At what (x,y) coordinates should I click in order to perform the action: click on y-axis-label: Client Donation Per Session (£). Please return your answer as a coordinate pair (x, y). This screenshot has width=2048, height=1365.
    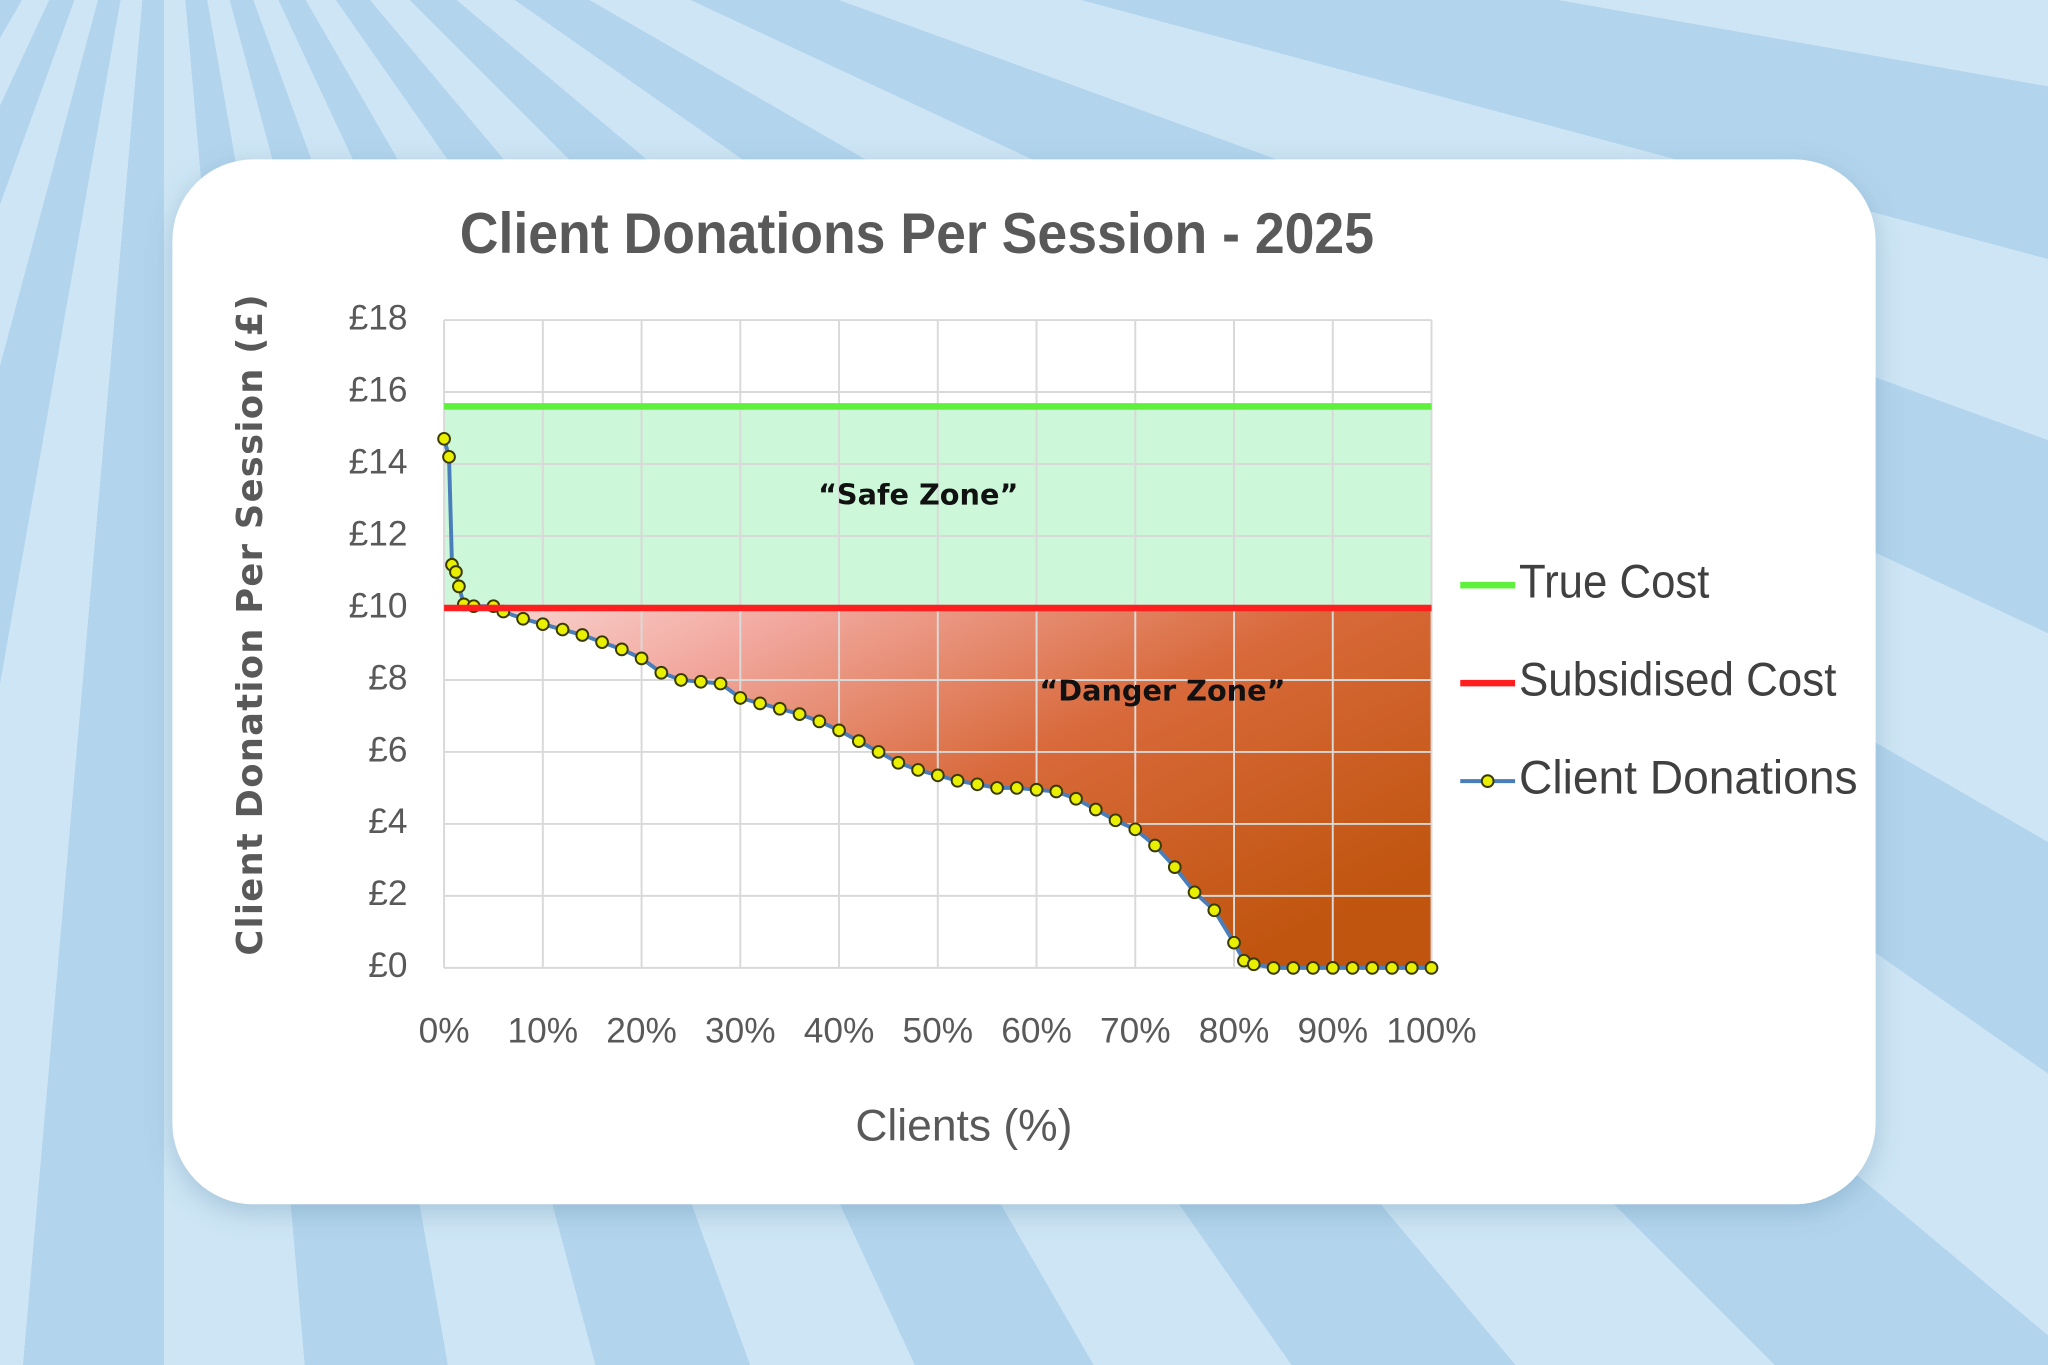
    Looking at the image, I should click on (250, 624).